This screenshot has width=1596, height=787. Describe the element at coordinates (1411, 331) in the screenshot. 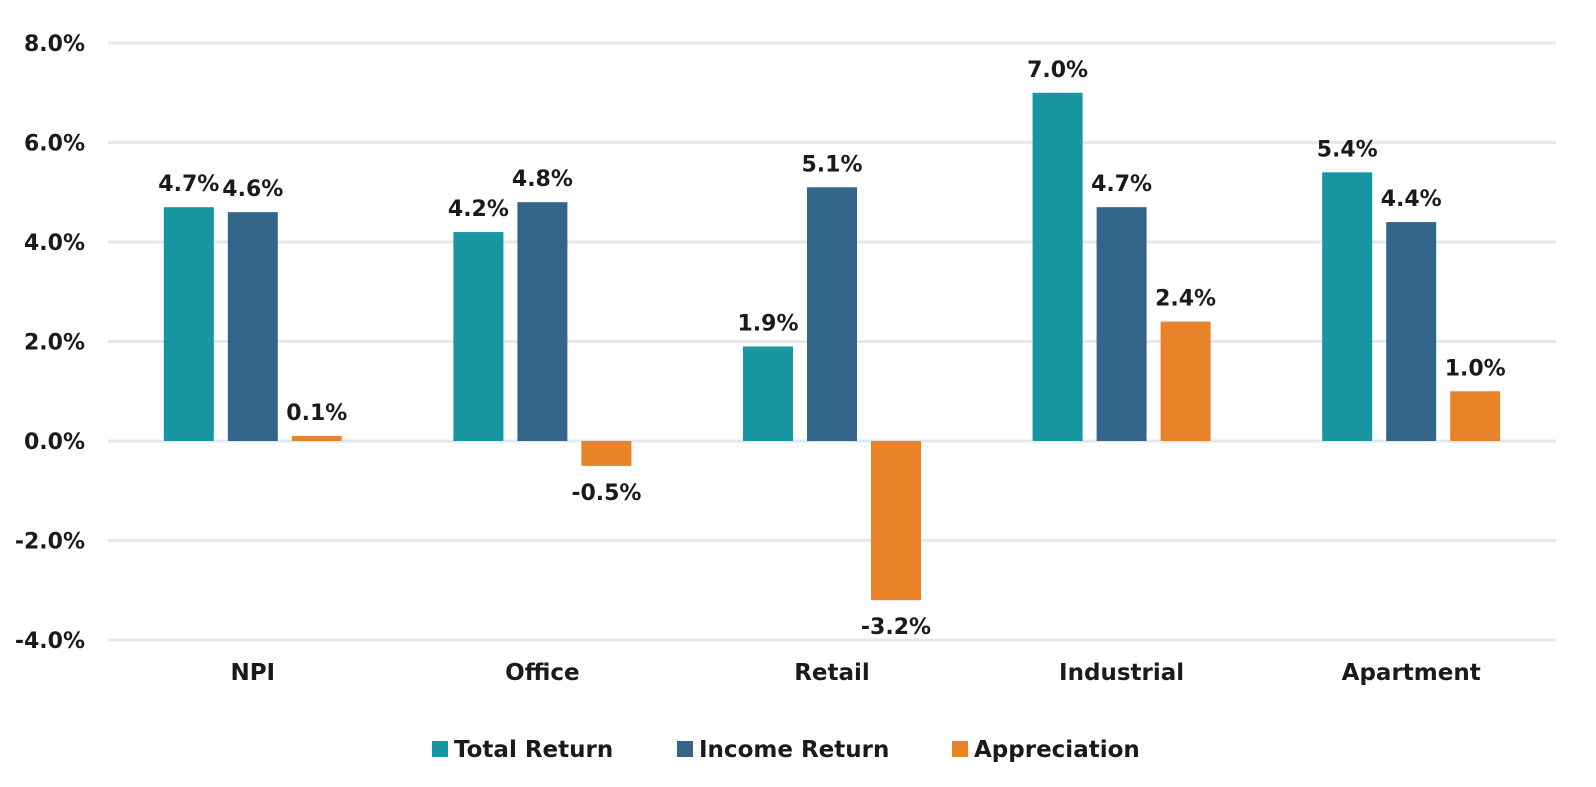

I see `bar-income-return-apartment` at that location.